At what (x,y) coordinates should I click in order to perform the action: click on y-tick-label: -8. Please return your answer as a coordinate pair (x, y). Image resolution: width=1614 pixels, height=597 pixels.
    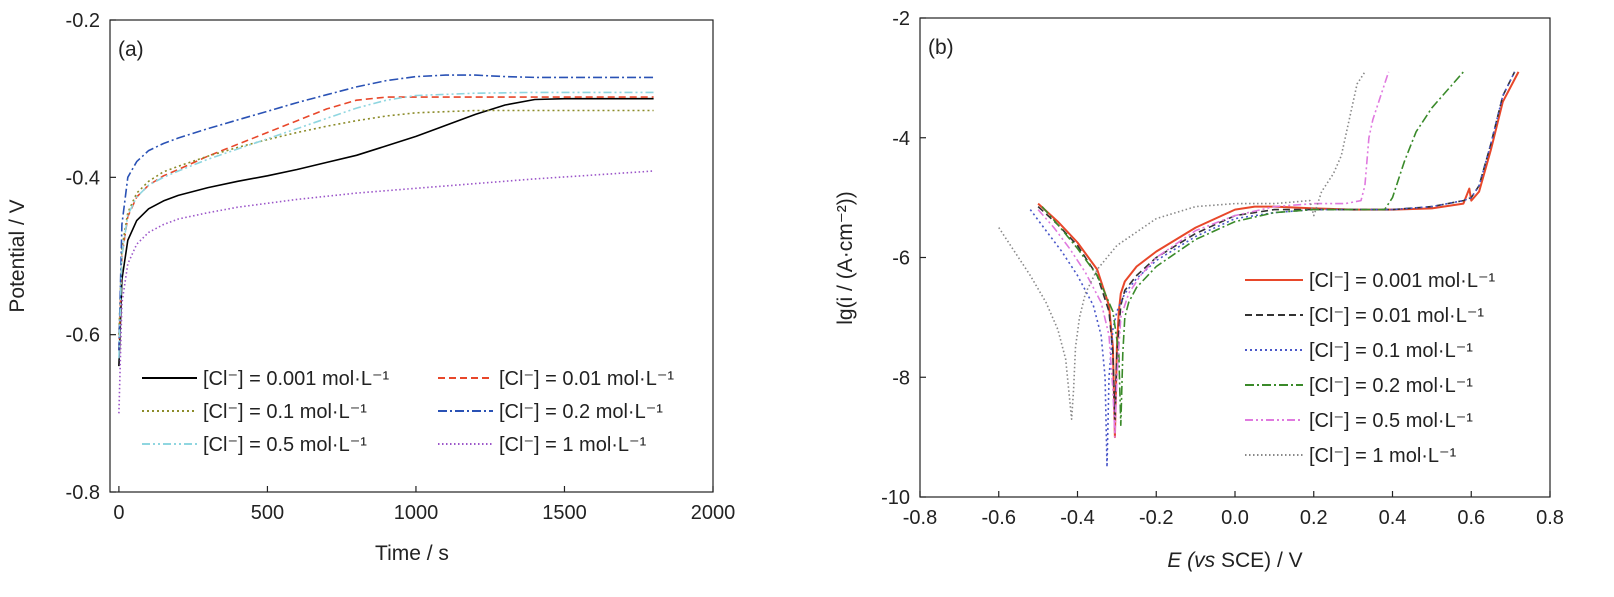
    Looking at the image, I should click on (901, 378).